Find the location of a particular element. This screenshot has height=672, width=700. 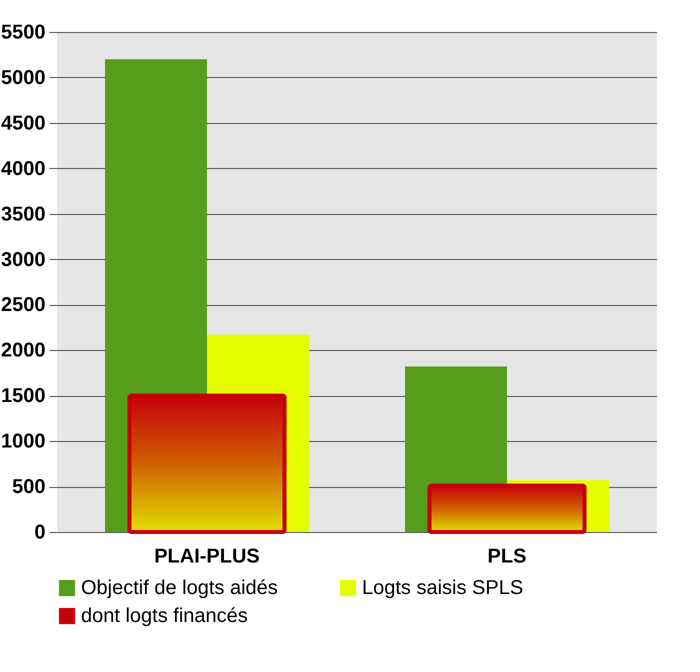

y-tick-label: 0 is located at coordinates (40, 533).